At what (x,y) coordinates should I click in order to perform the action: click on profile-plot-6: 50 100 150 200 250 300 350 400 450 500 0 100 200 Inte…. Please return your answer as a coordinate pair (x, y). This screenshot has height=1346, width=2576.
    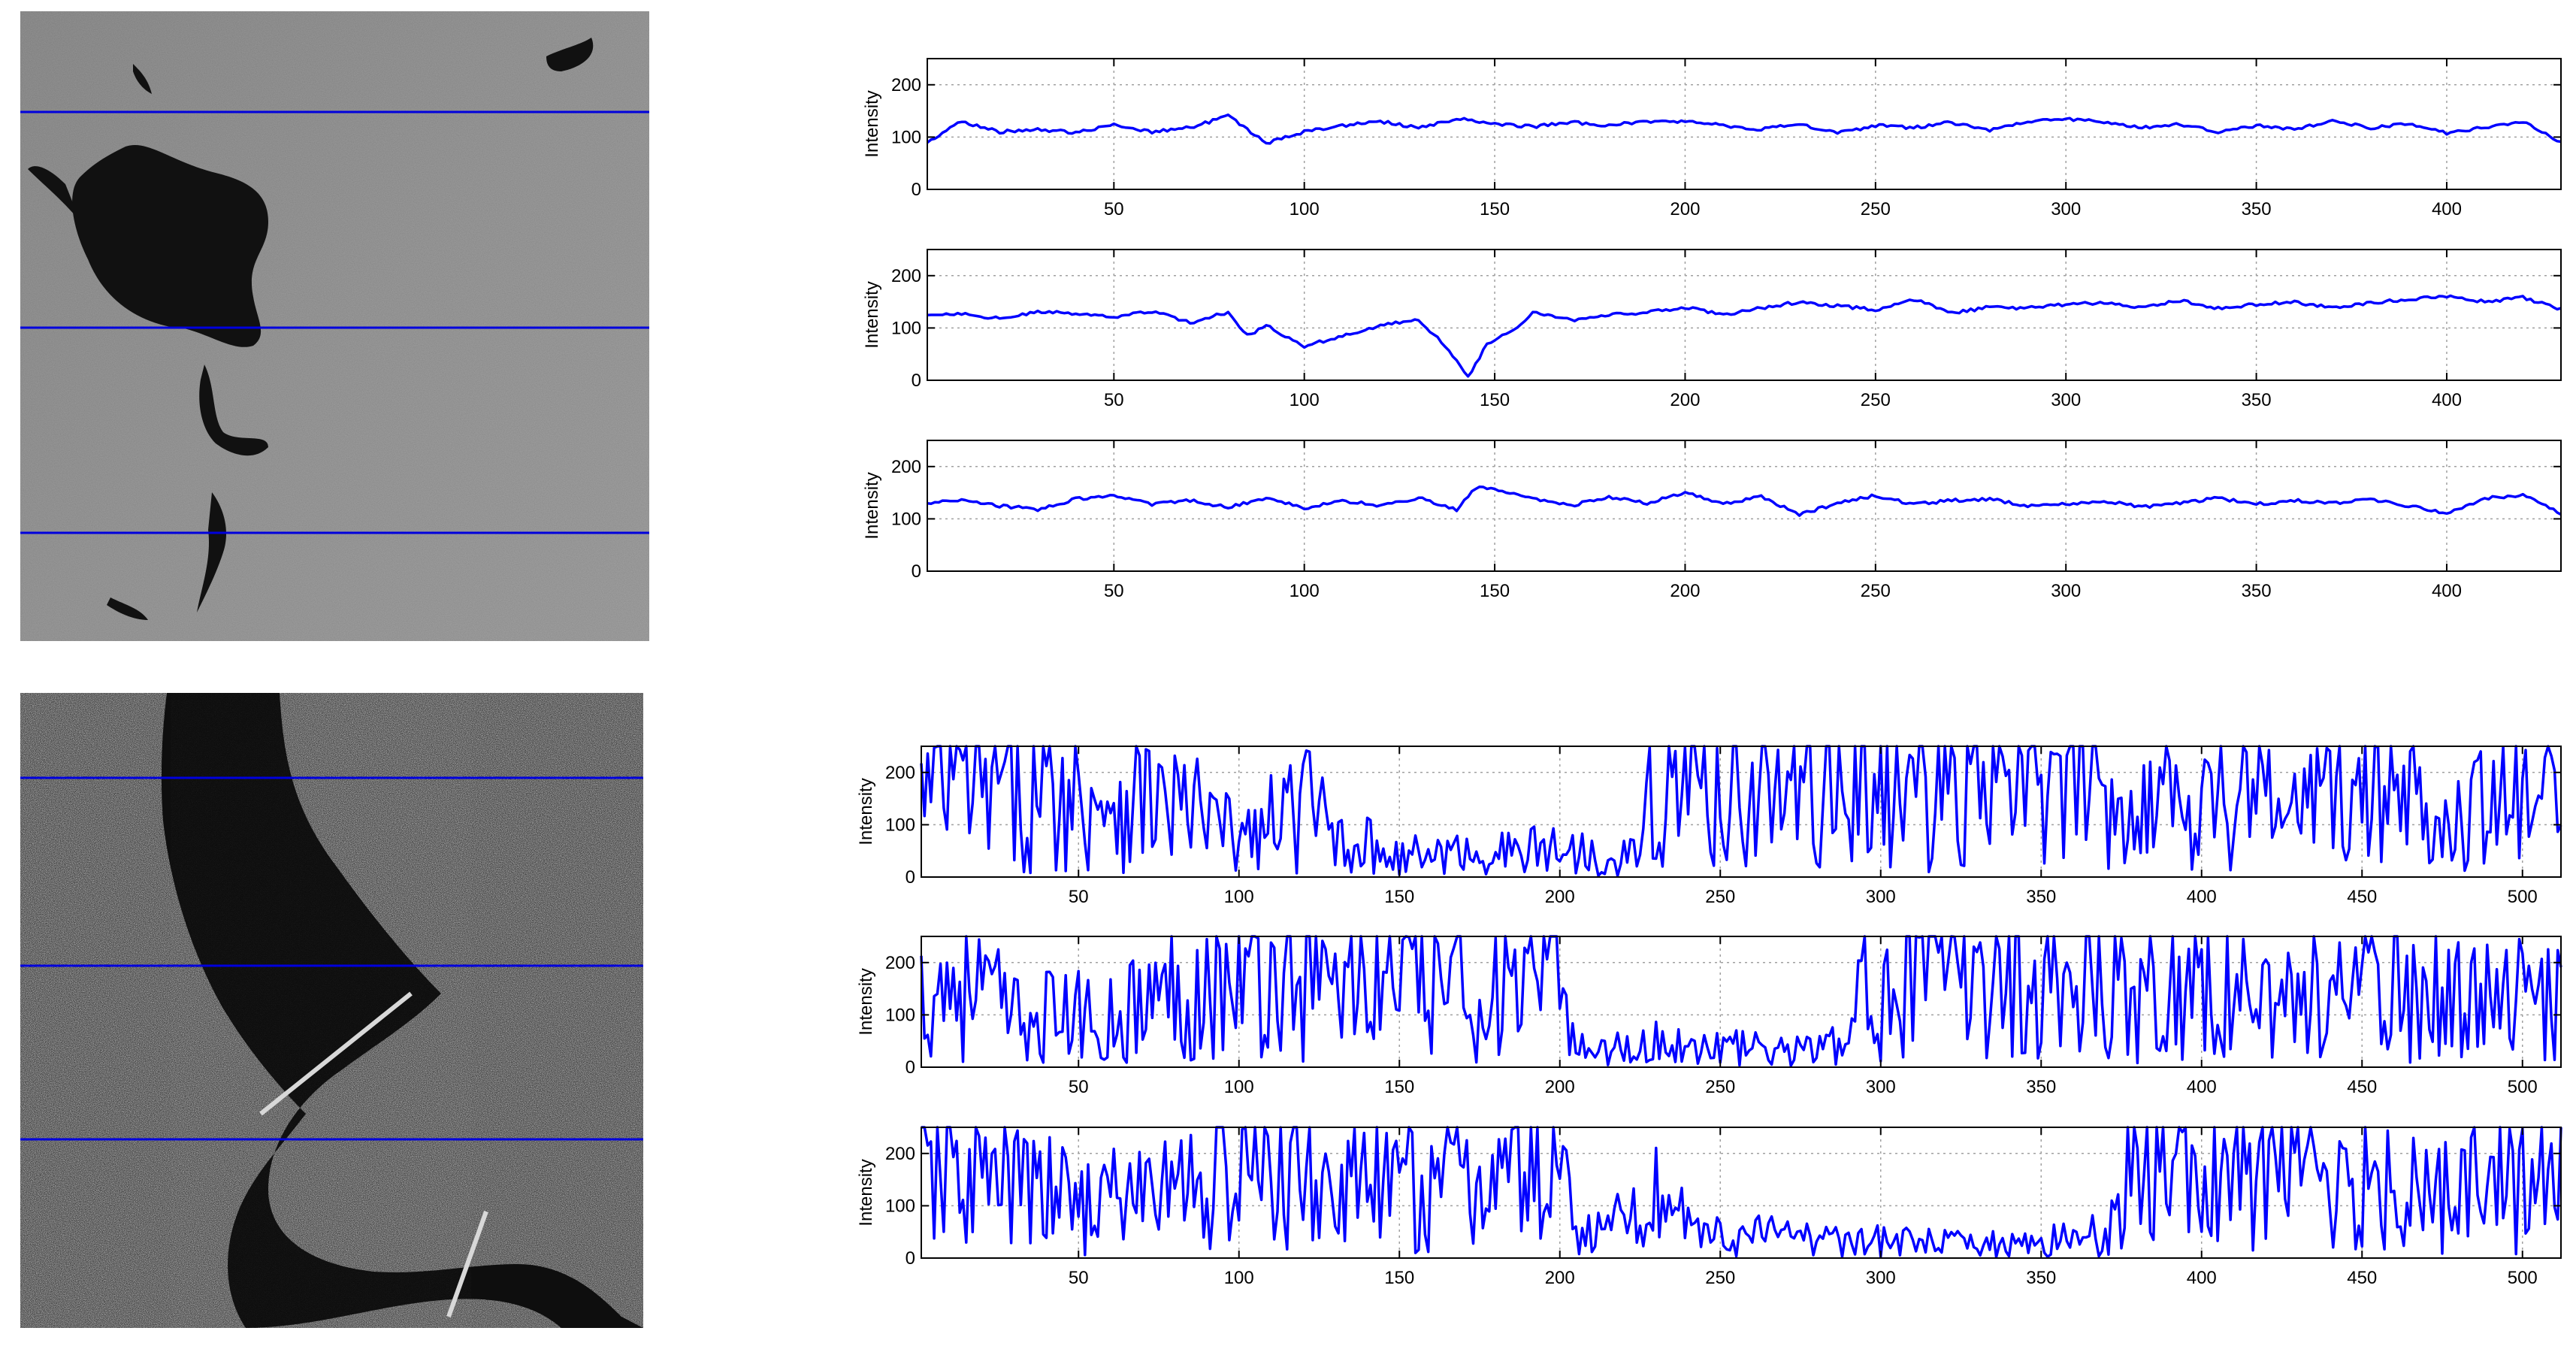
    Looking at the image, I should click on (1698, 1204).